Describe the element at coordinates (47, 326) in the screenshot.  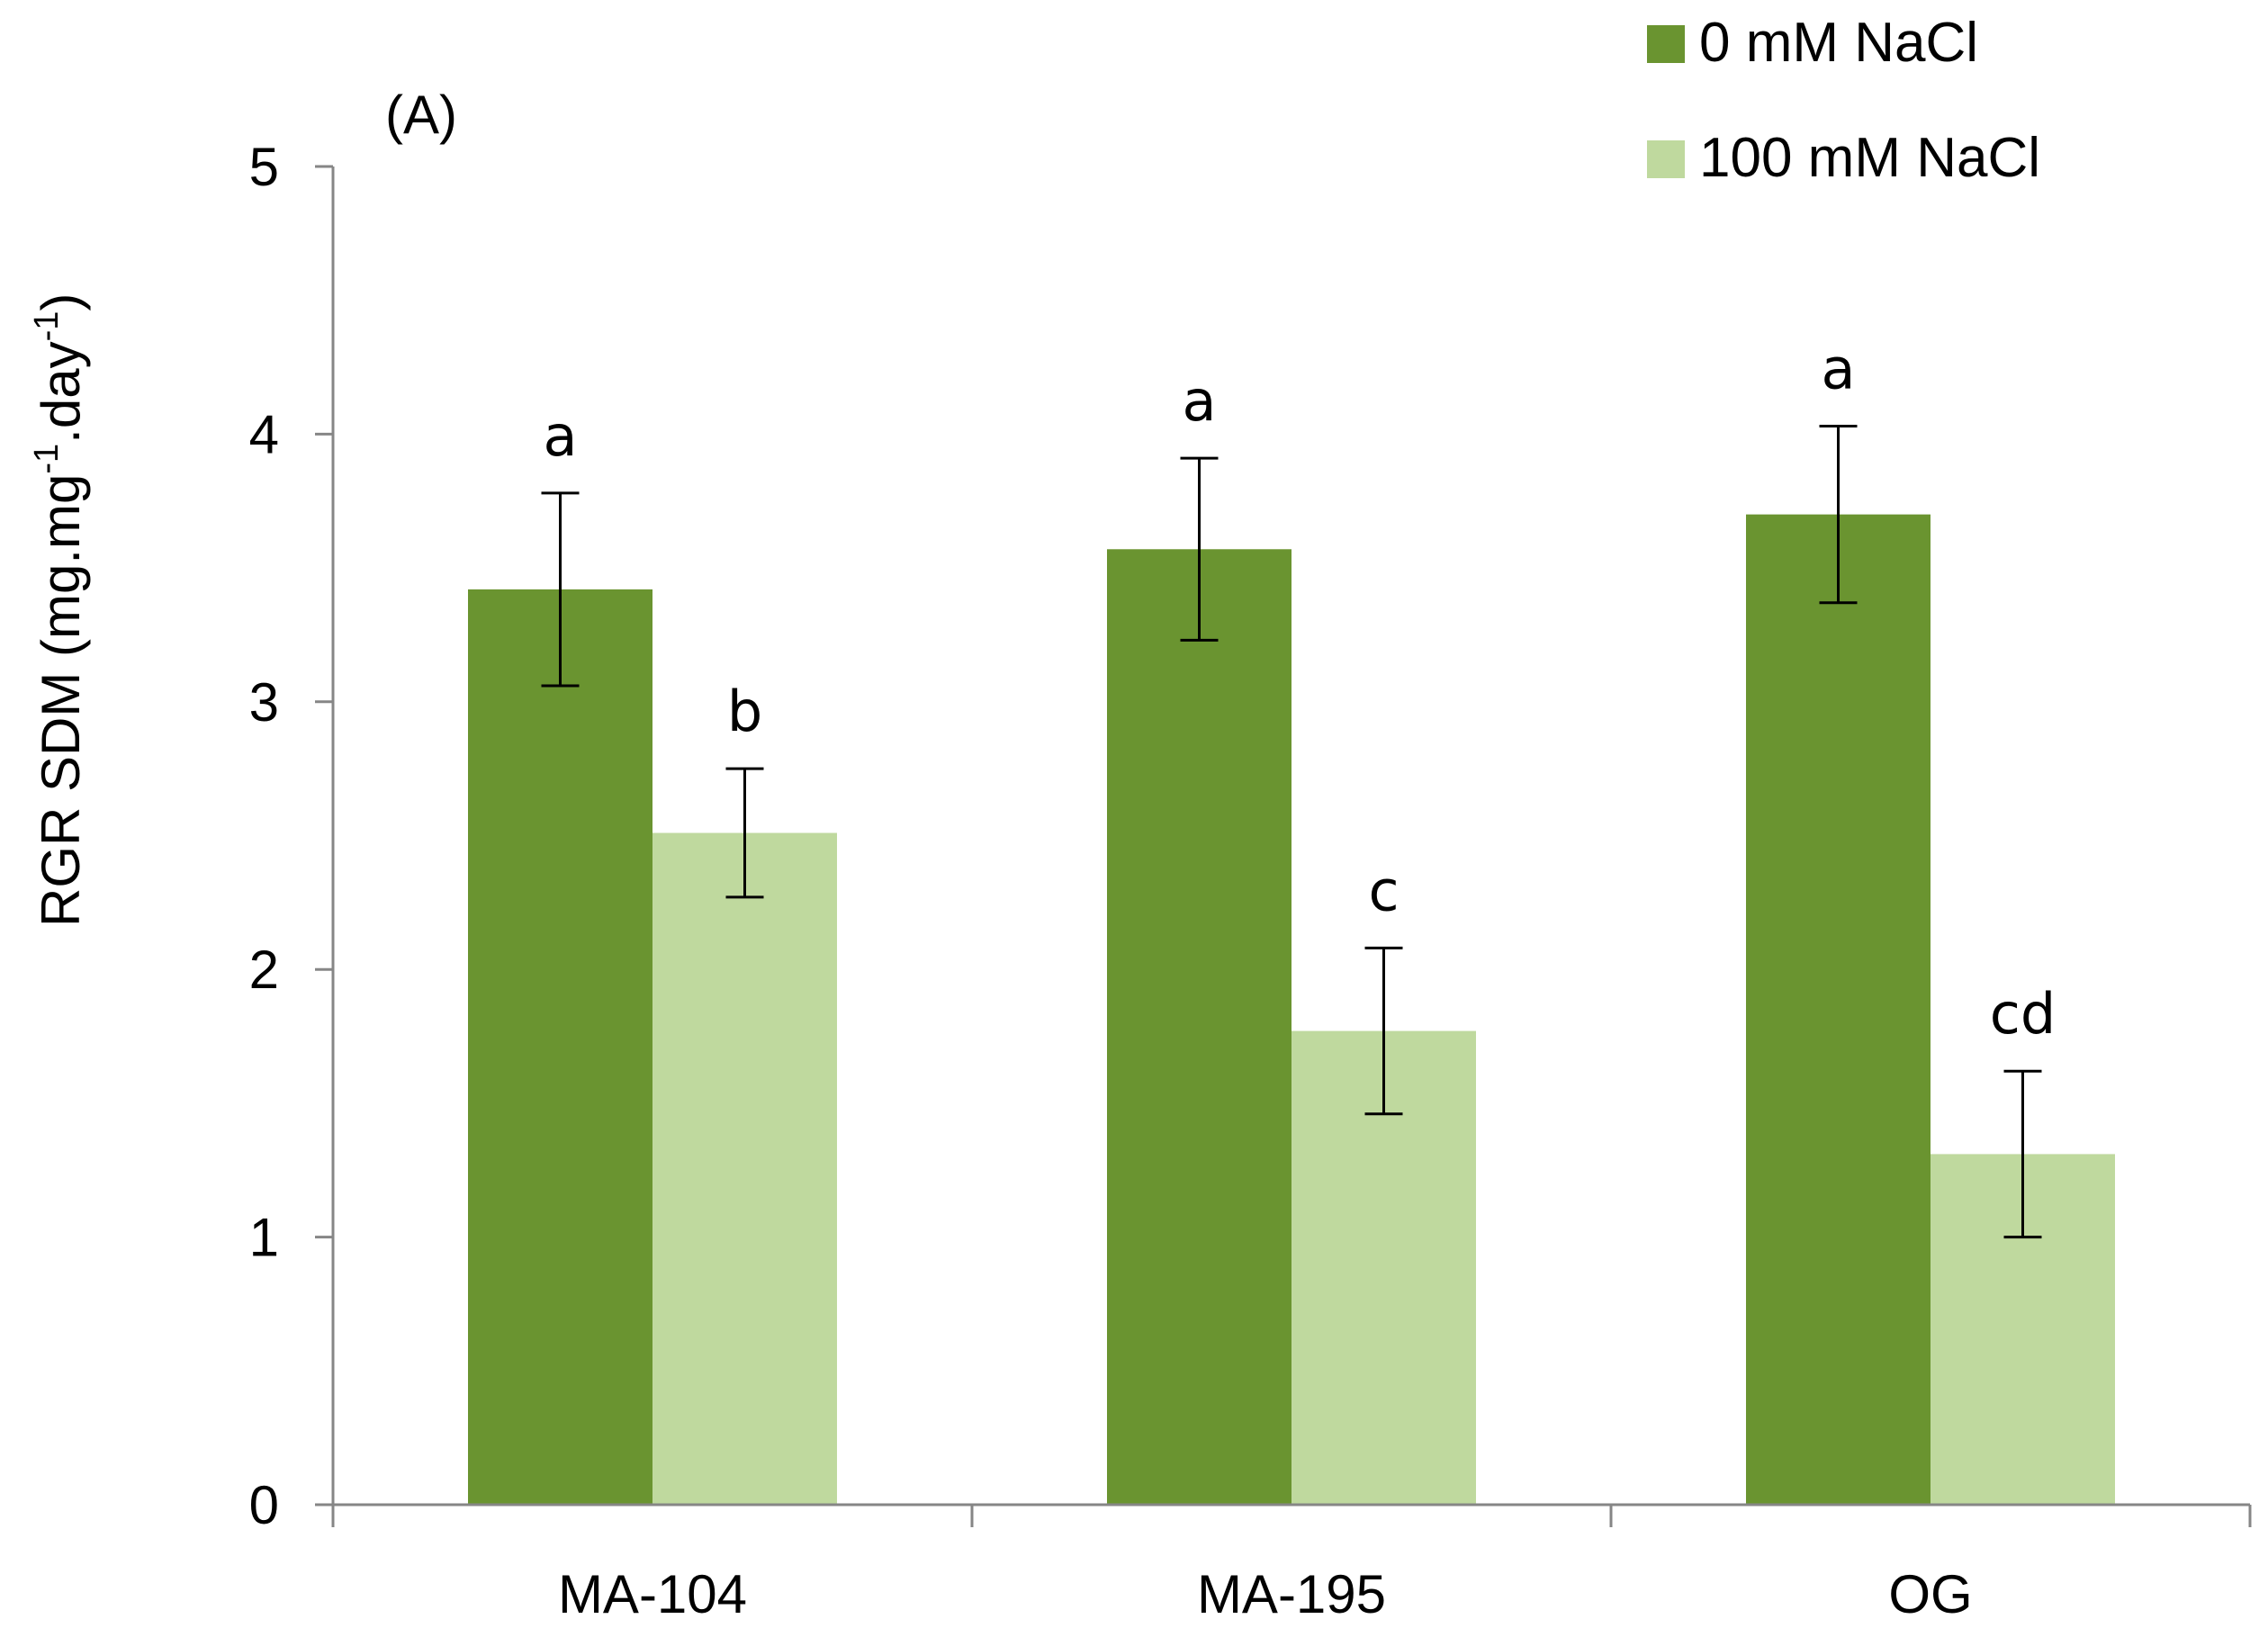
I see `y-axis-label-sup2: -1` at that location.